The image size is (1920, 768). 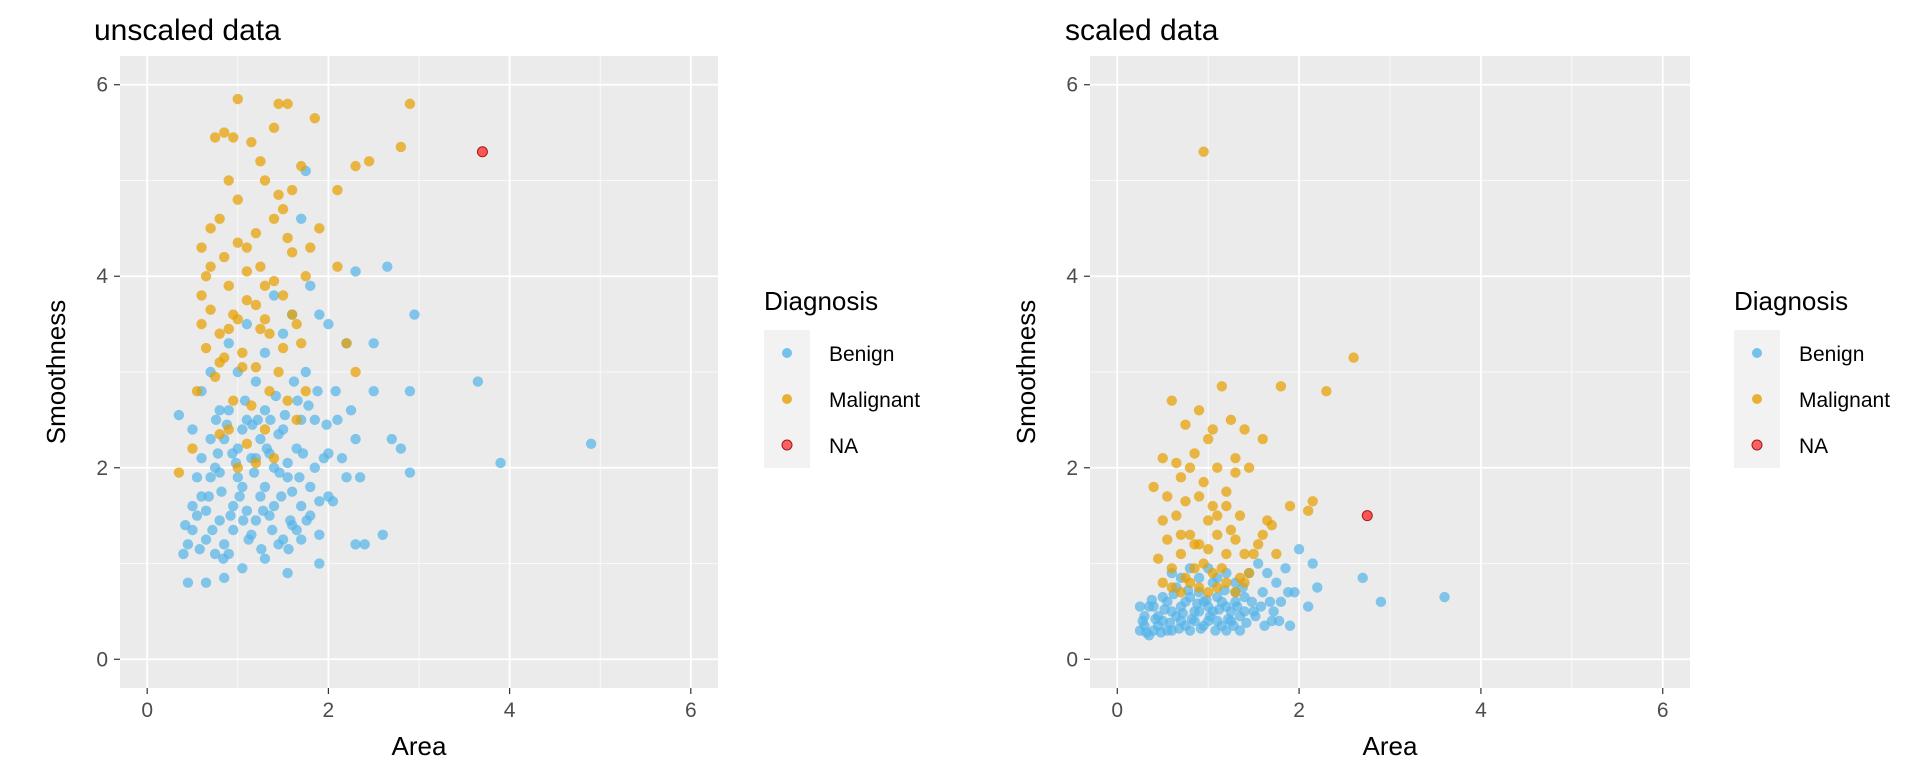 What do you see at coordinates (56, 372) in the screenshot?
I see `y-axis-title: Smoothness` at bounding box center [56, 372].